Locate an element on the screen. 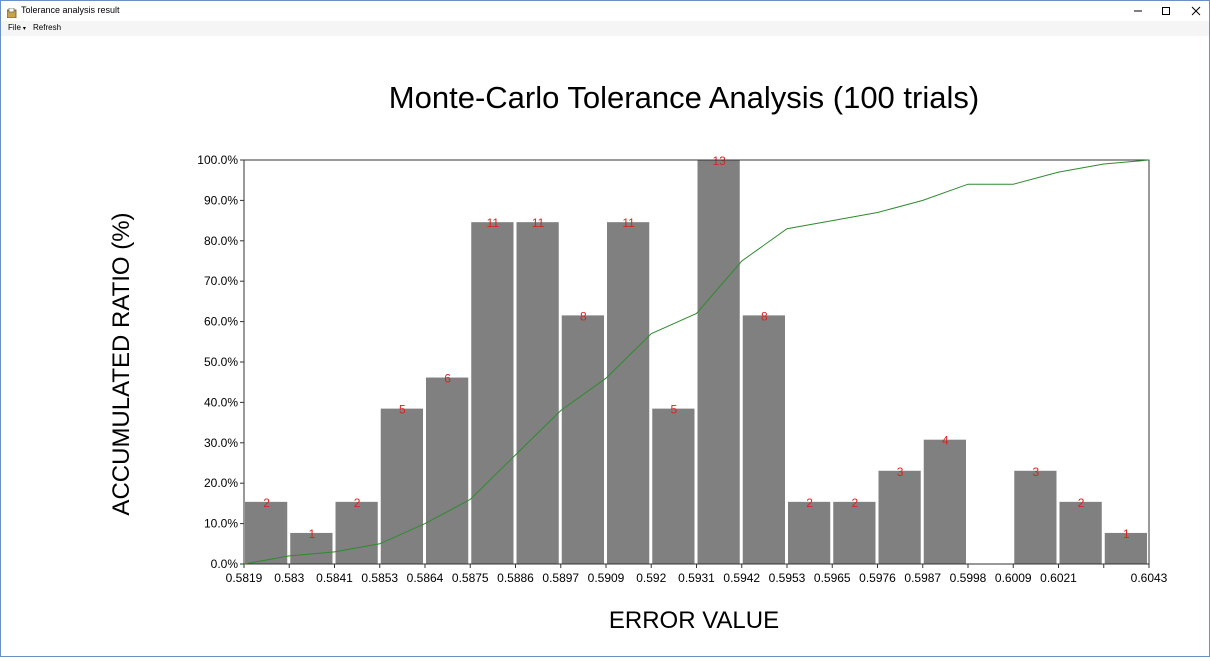  menu-file: File ▾ is located at coordinates (17, 27).